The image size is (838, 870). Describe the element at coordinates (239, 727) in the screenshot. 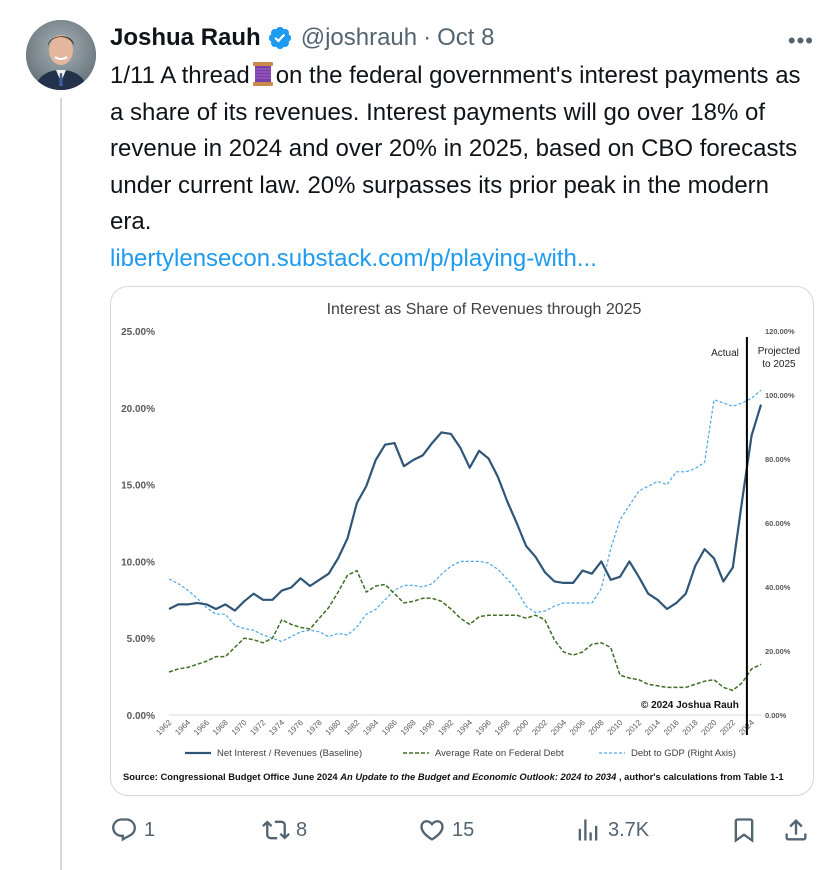

I see `x-tick-label: 1970` at that location.